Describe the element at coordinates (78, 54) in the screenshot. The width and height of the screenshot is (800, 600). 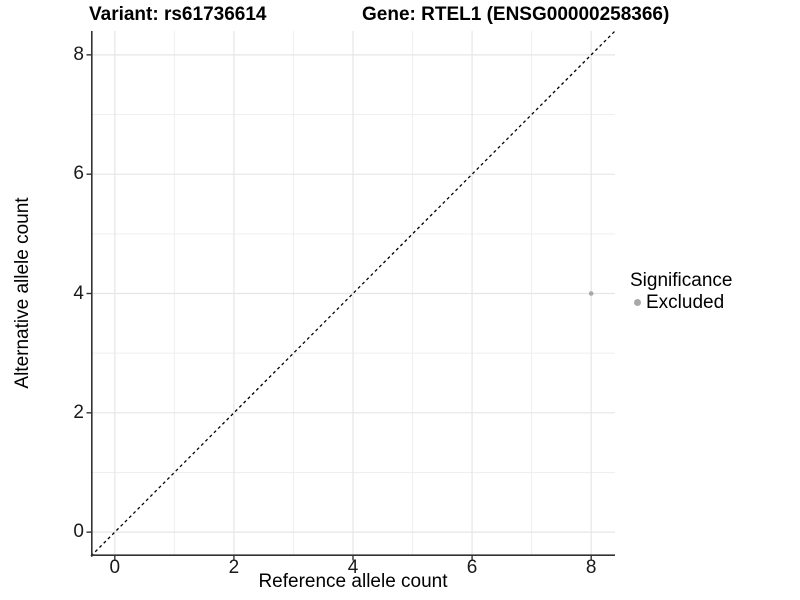
I see `y-tick-label: 8` at that location.